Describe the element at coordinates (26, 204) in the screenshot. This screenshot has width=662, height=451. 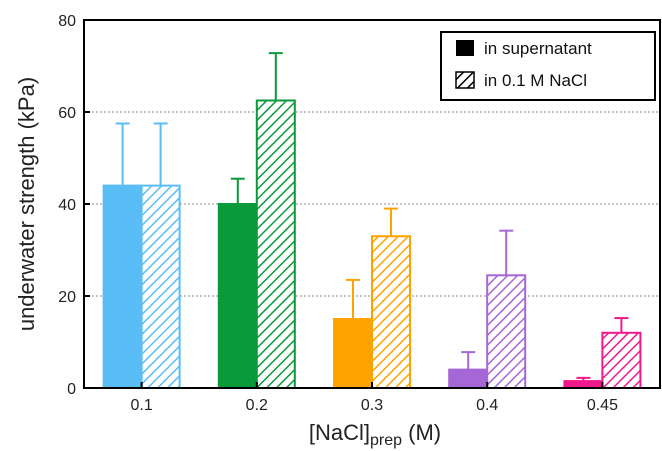
I see `y-axis-title: underwater strength (kPa)` at that location.